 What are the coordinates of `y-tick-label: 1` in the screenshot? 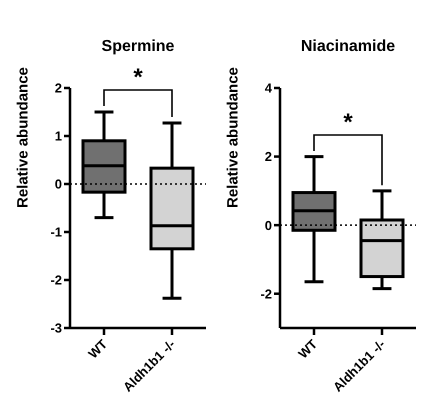 It's located at (58, 136).